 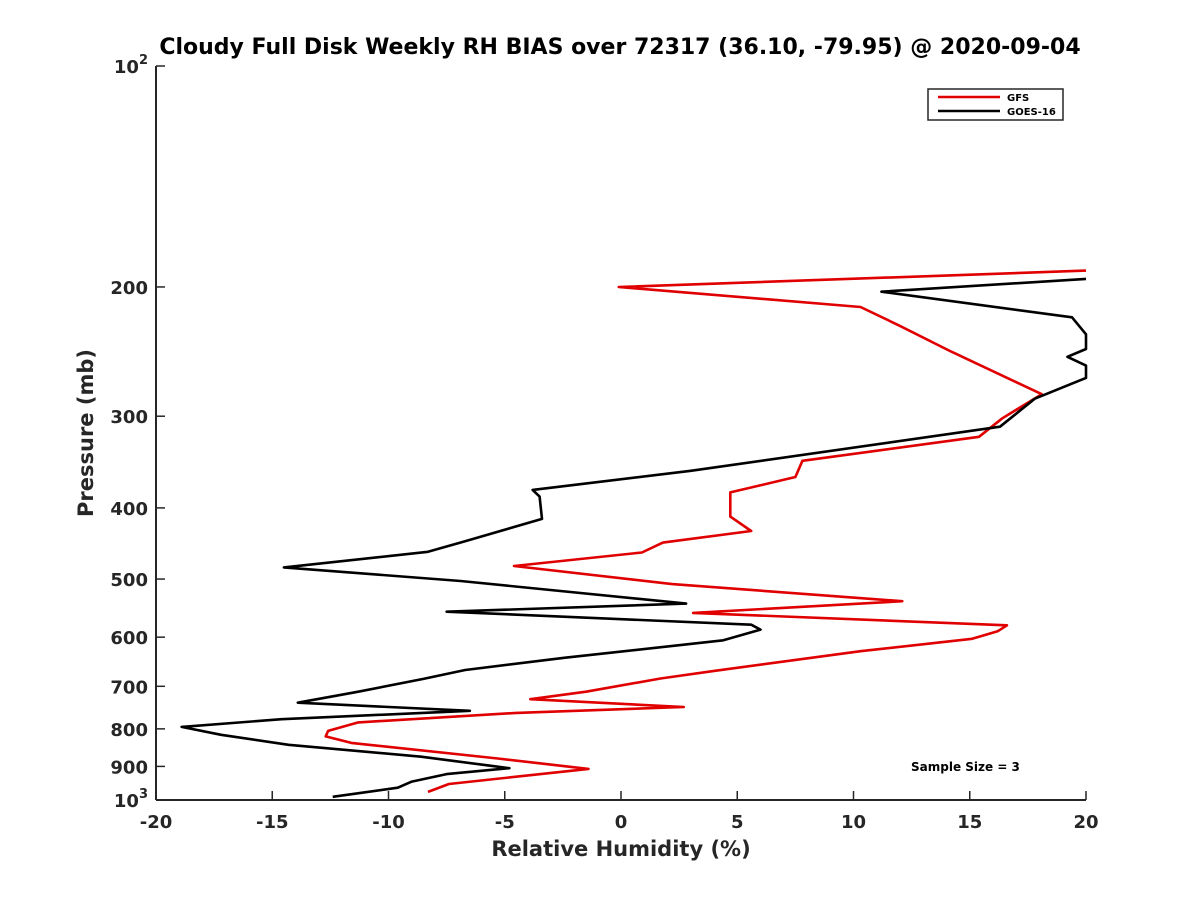 What do you see at coordinates (1018, 98) in the screenshot?
I see `legend-label-gfs: GFS` at bounding box center [1018, 98].